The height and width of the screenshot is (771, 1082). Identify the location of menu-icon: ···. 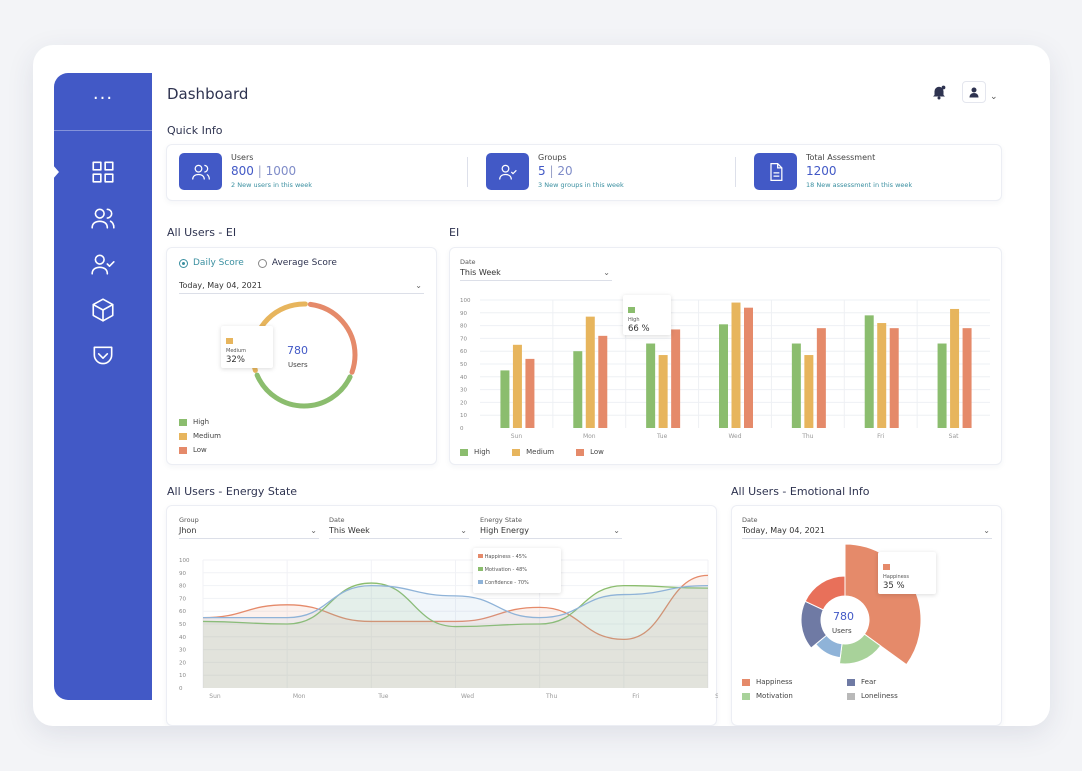
(103, 102).